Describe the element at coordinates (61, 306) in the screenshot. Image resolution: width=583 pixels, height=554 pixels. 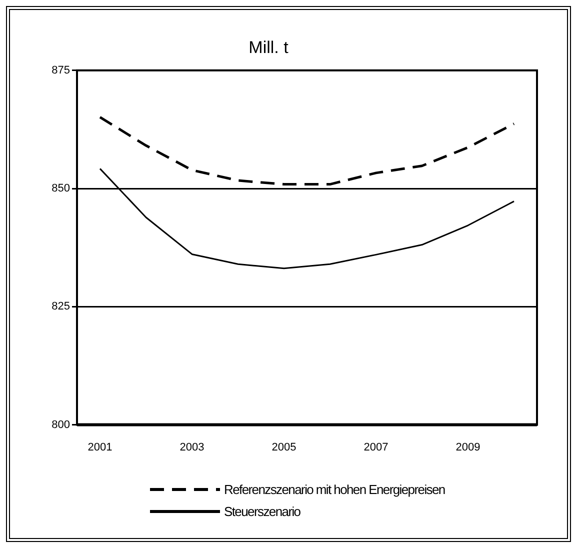
I see `y-tick-label: 825` at that location.